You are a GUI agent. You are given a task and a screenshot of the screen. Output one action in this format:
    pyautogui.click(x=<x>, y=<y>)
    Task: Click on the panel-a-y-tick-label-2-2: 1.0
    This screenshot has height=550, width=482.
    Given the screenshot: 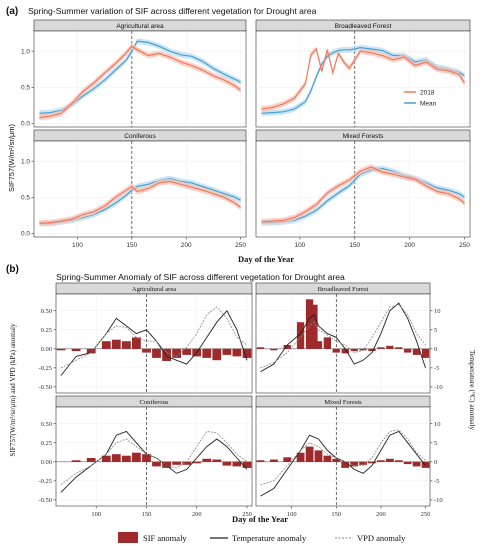 What is the action you would take?
    pyautogui.click(x=25, y=162)
    